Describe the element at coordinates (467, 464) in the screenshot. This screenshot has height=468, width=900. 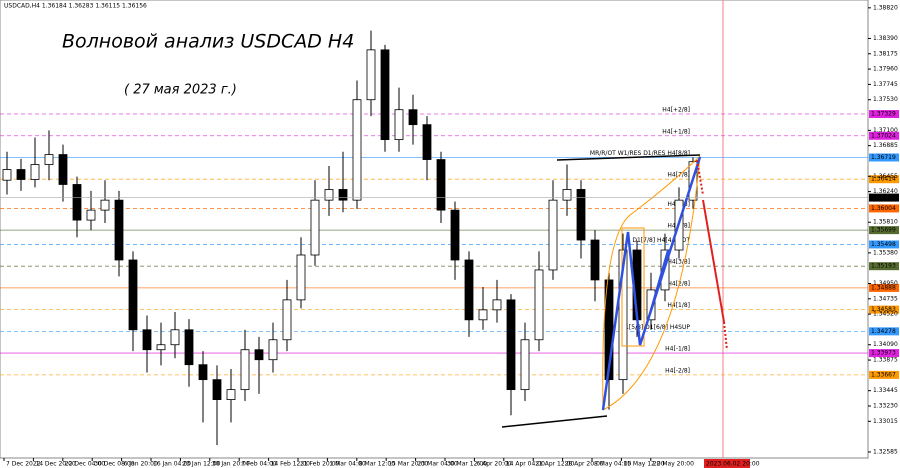
I see `x-tick-label: 30 Mar 12:00` at that location.